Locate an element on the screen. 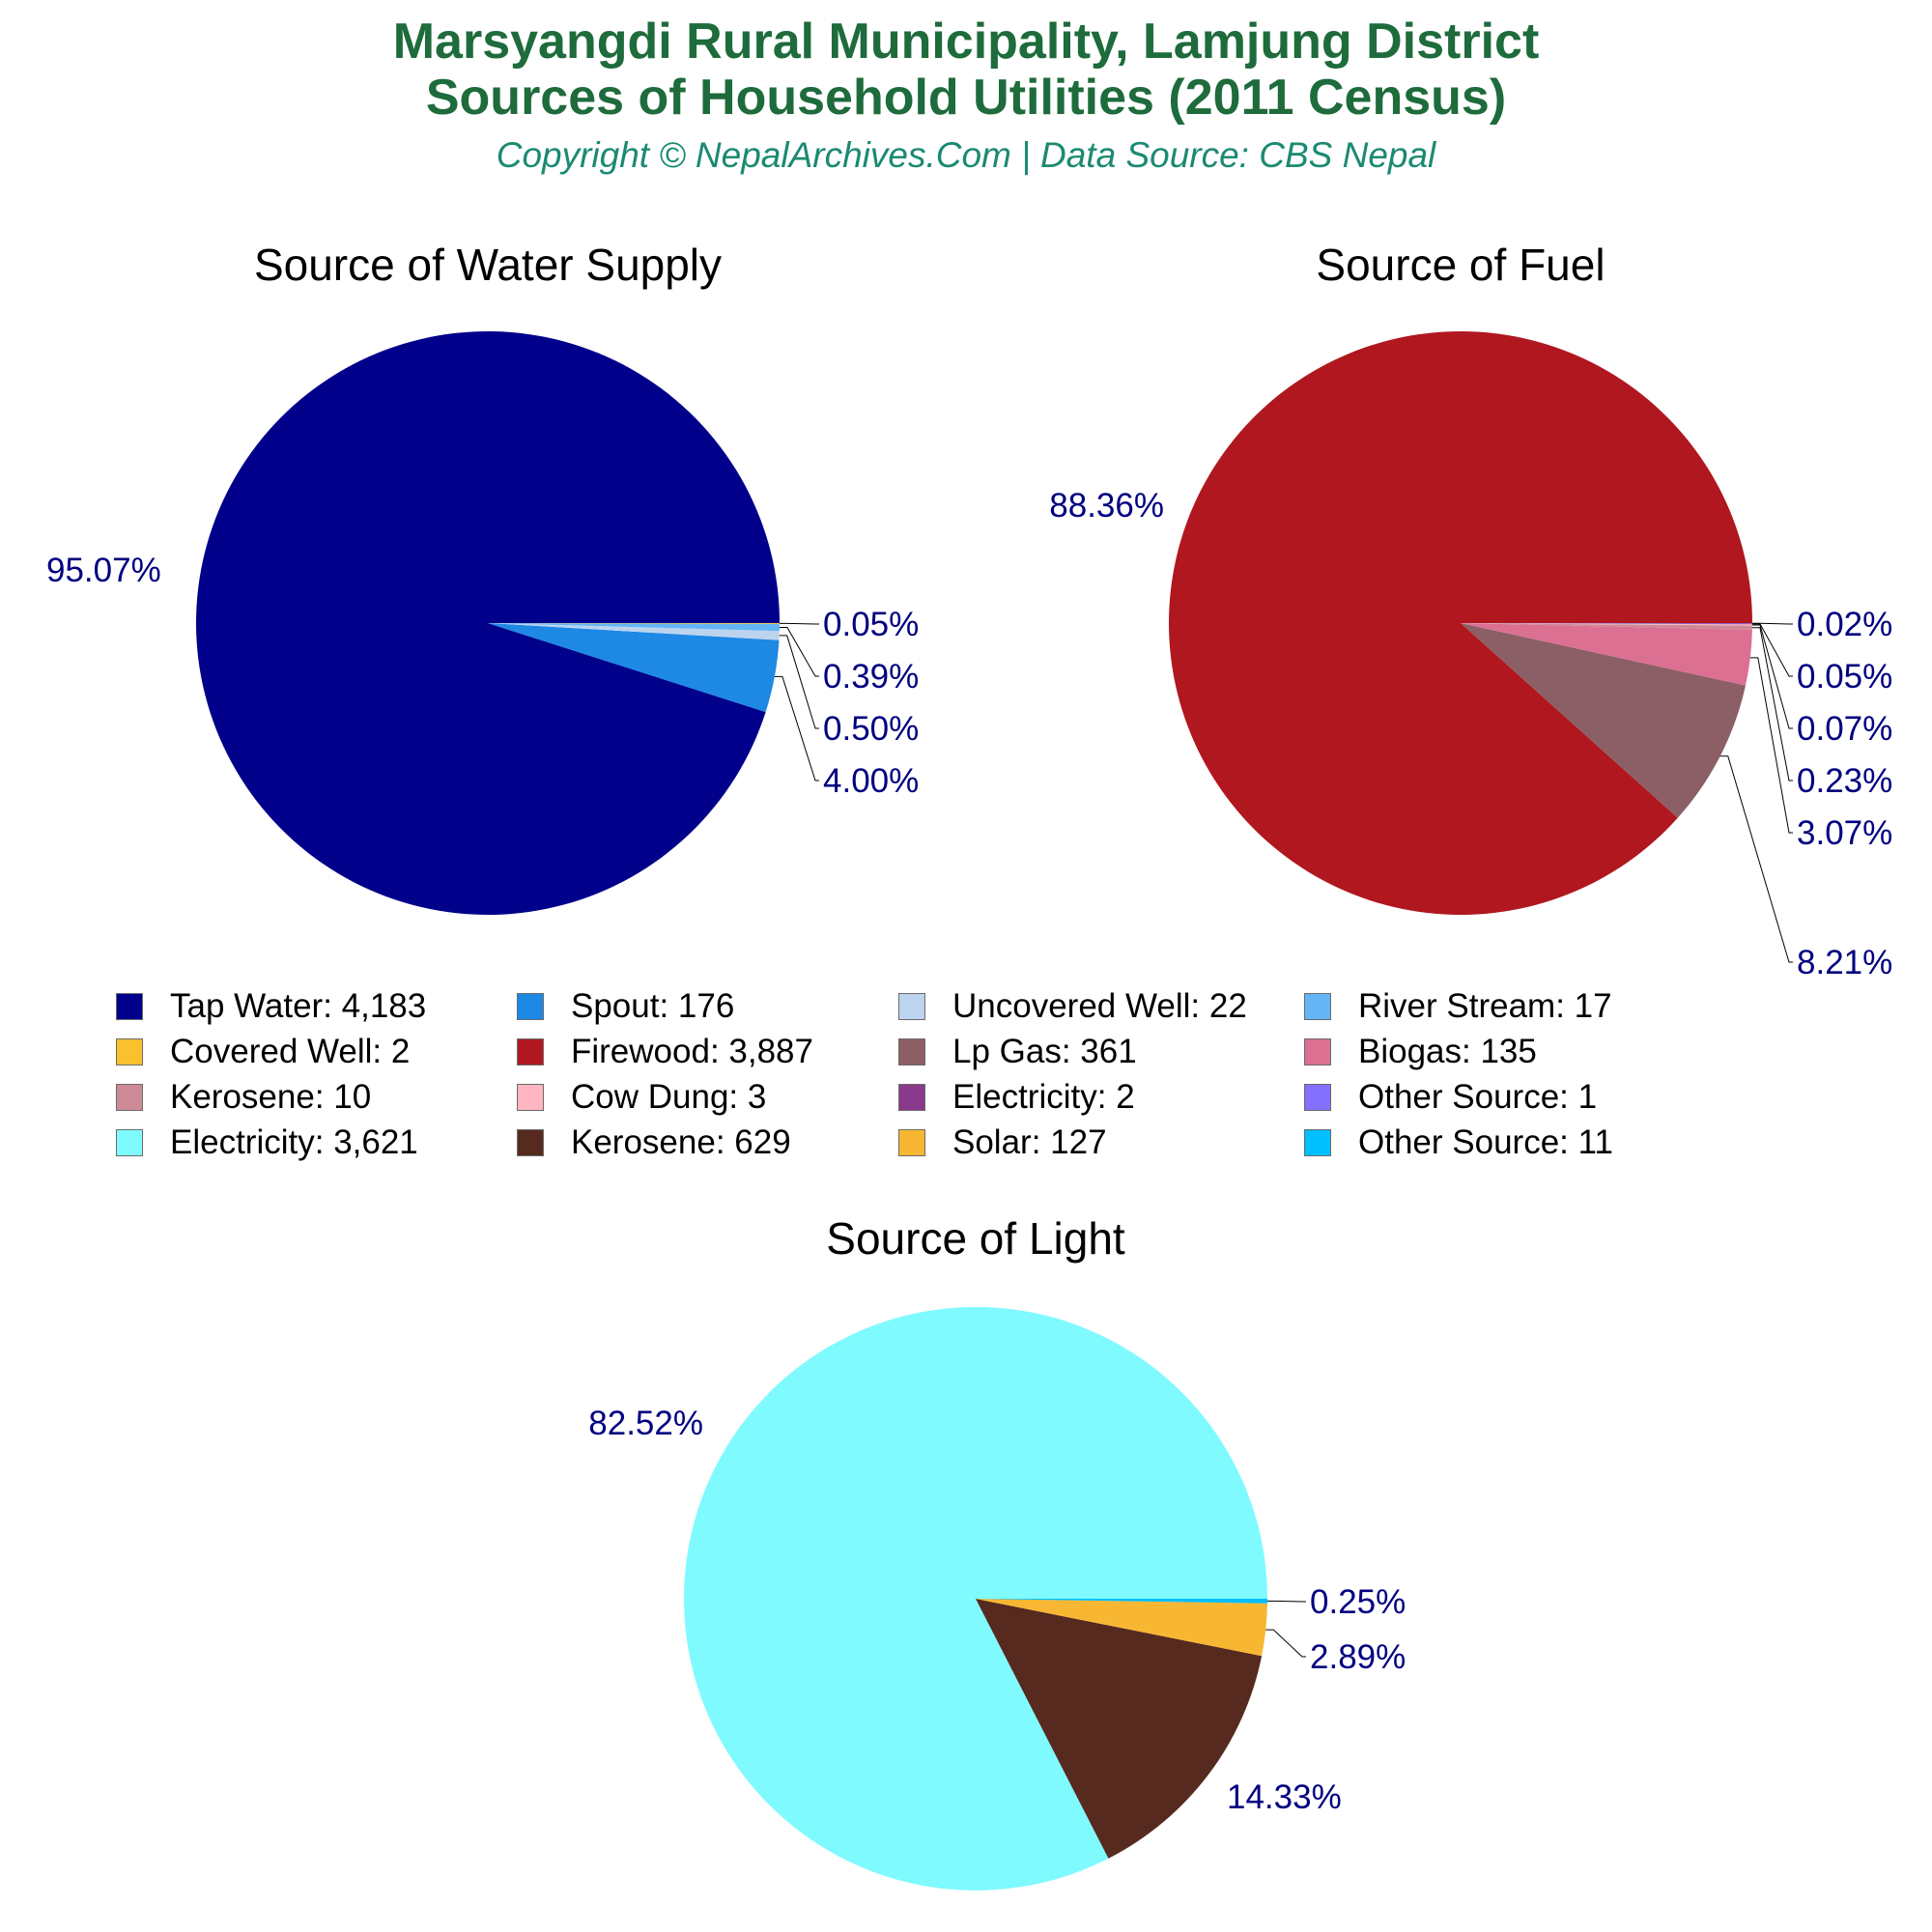 The width and height of the screenshot is (1932, 1932). legend-label: Uncovered Well: 22 is located at coordinates (1099, 1006).